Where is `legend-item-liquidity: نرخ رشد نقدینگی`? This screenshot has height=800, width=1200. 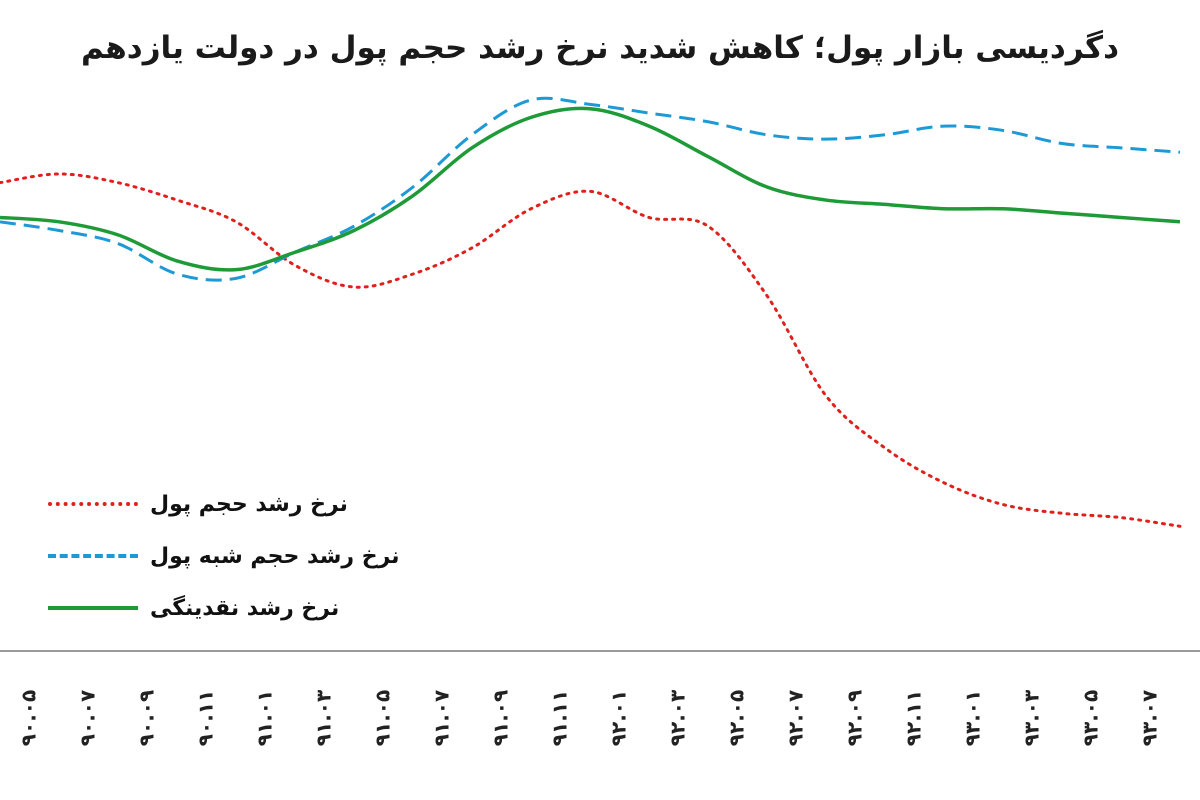
legend-item-liquidity: نرخ رشد نقدینگی is located at coordinates (224, 608).